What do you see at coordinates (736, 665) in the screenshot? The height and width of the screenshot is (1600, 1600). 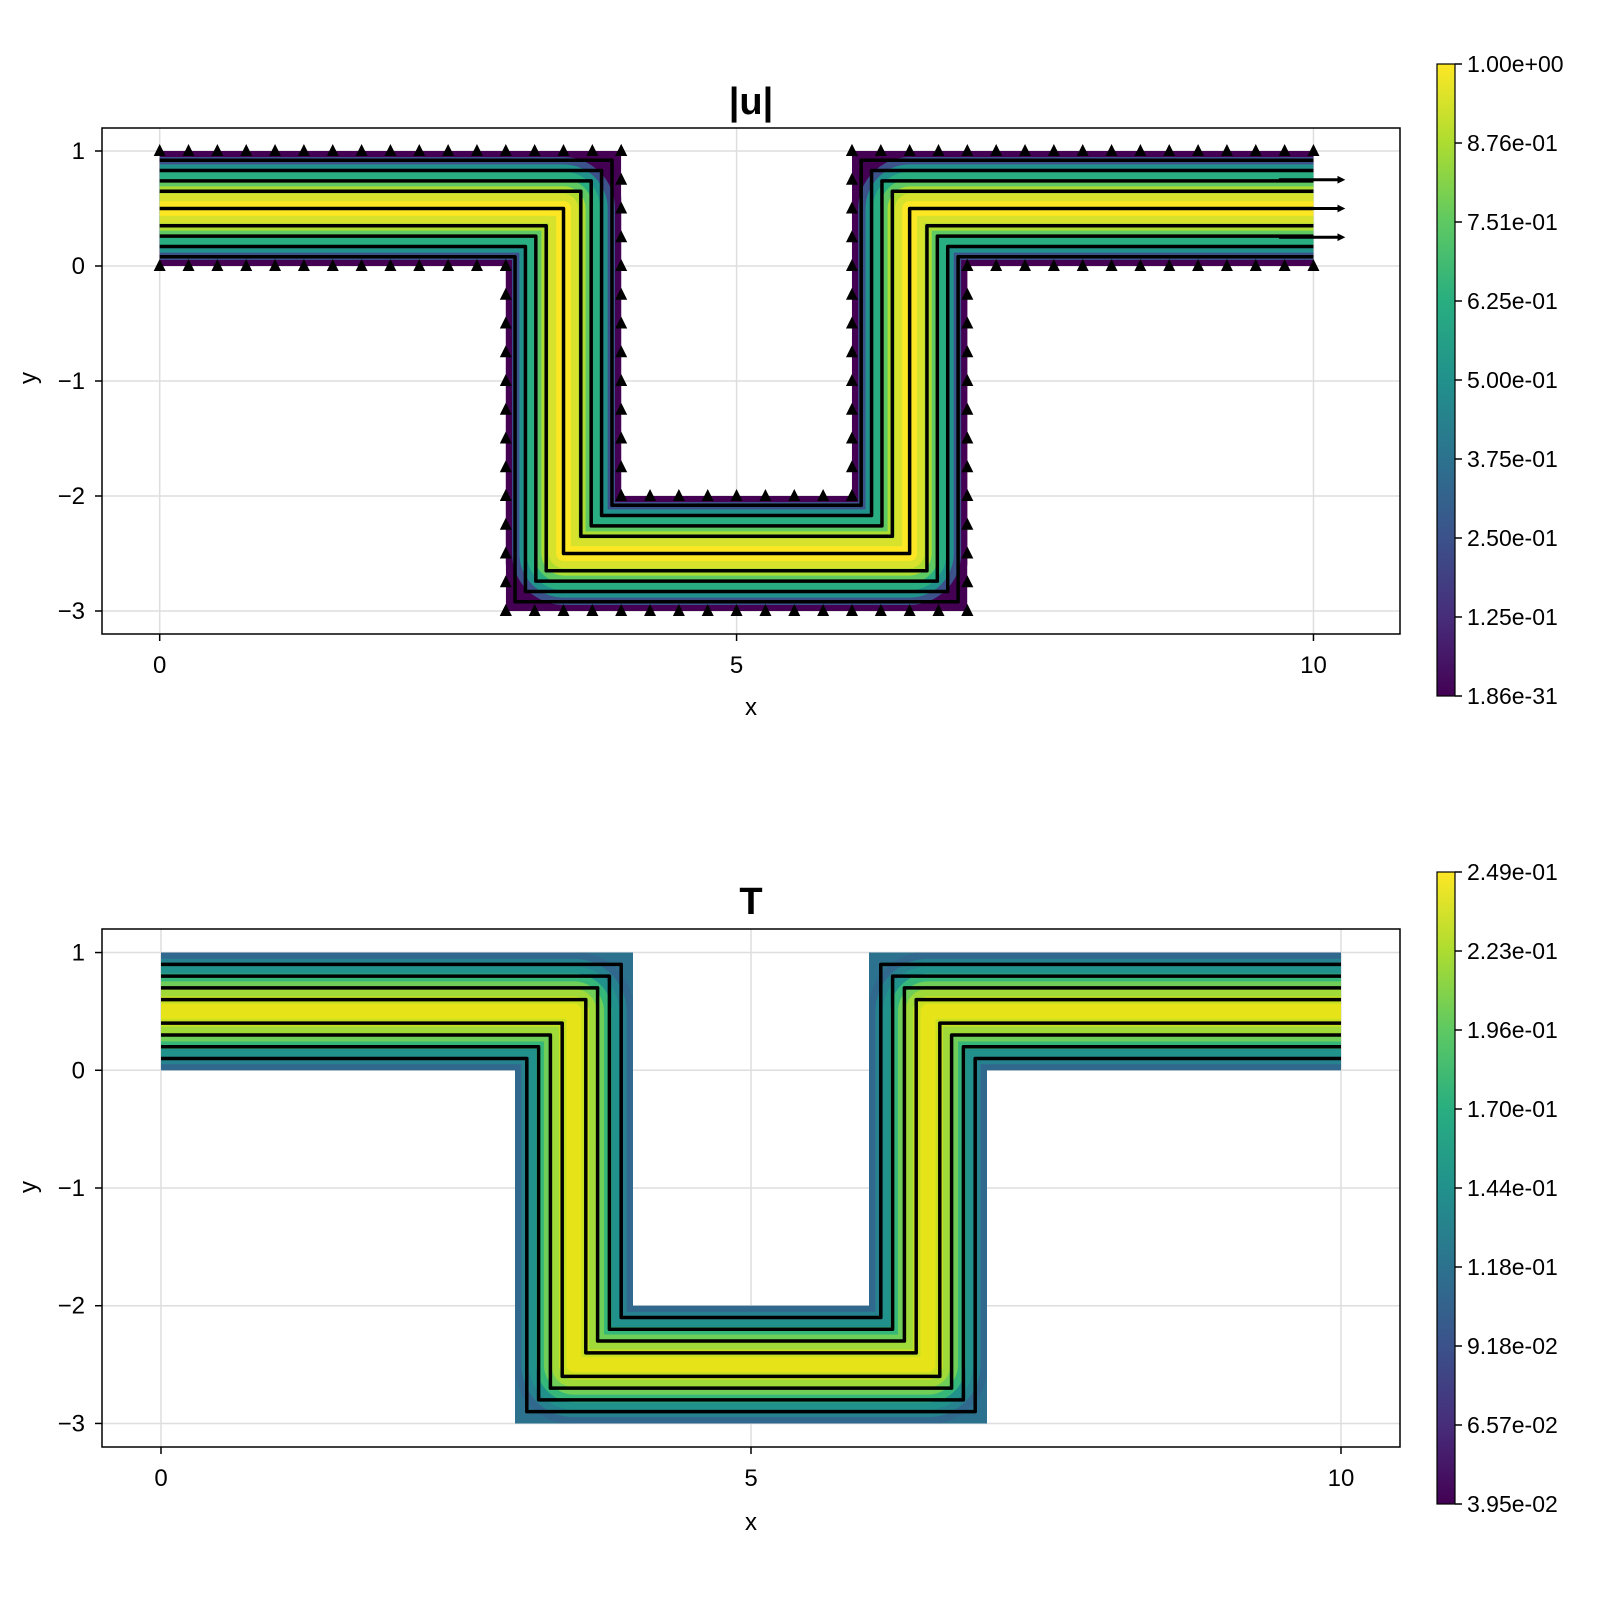 I see `x-tick-label: 5` at bounding box center [736, 665].